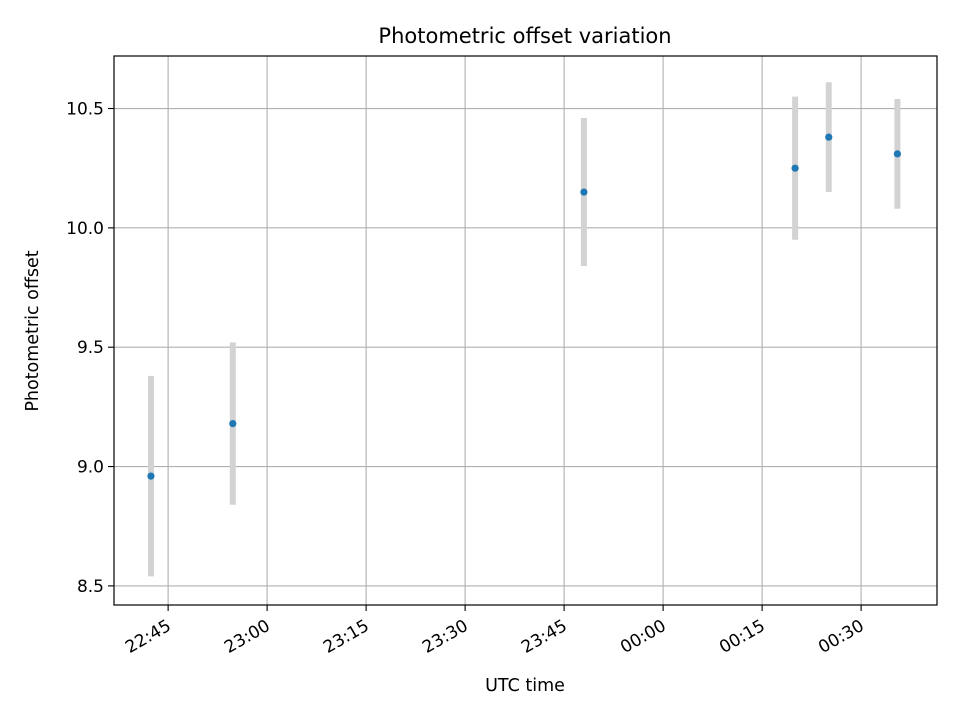 The width and height of the screenshot is (960, 720). What do you see at coordinates (90, 468) in the screenshot?
I see `y-tick-label: 9.0` at bounding box center [90, 468].